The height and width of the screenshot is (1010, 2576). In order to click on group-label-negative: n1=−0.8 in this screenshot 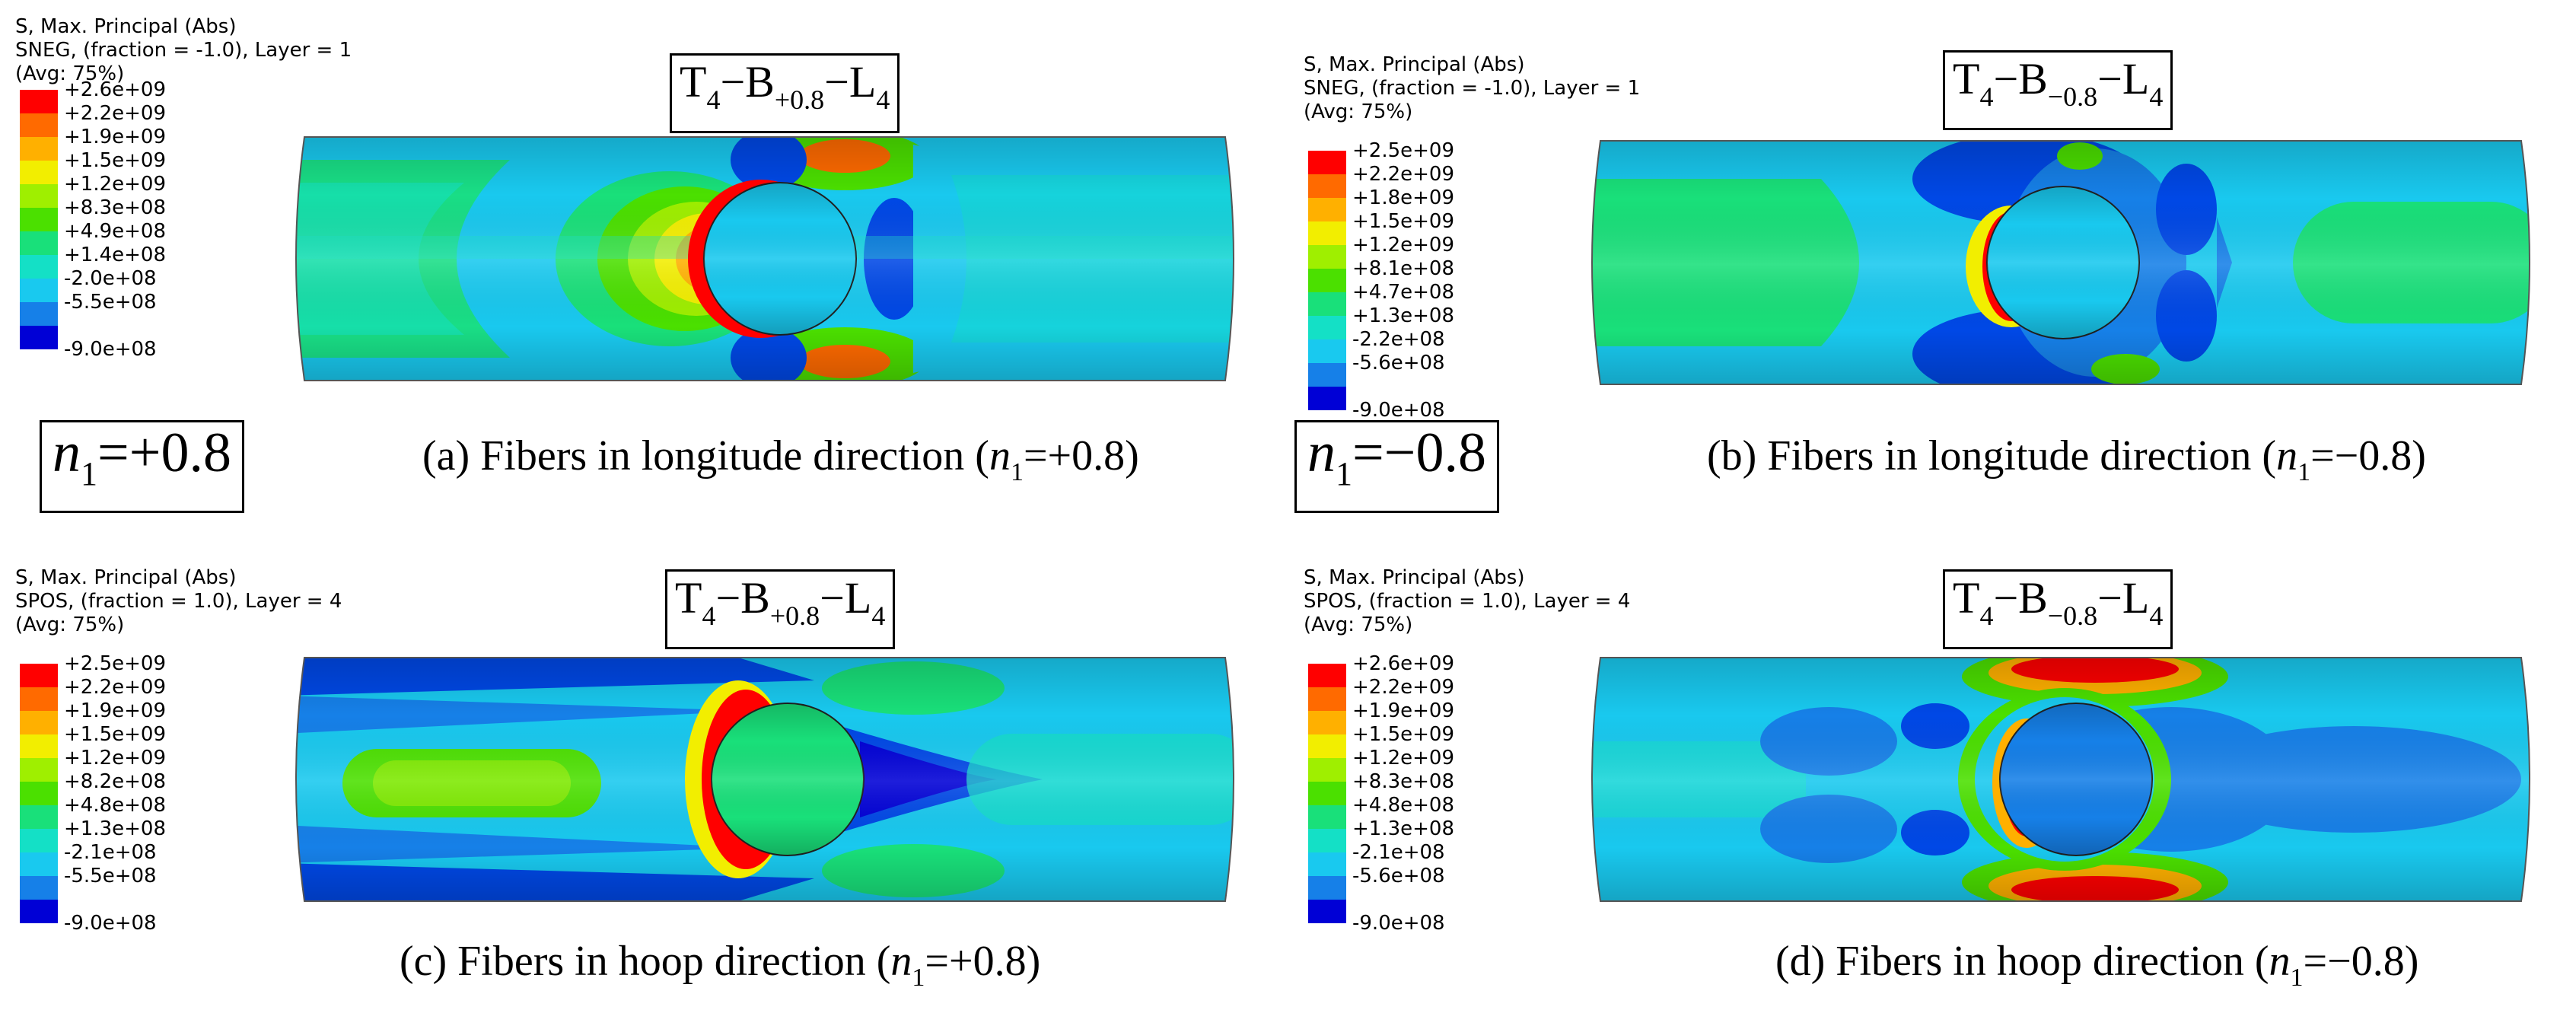, I will do `click(1396, 466)`.